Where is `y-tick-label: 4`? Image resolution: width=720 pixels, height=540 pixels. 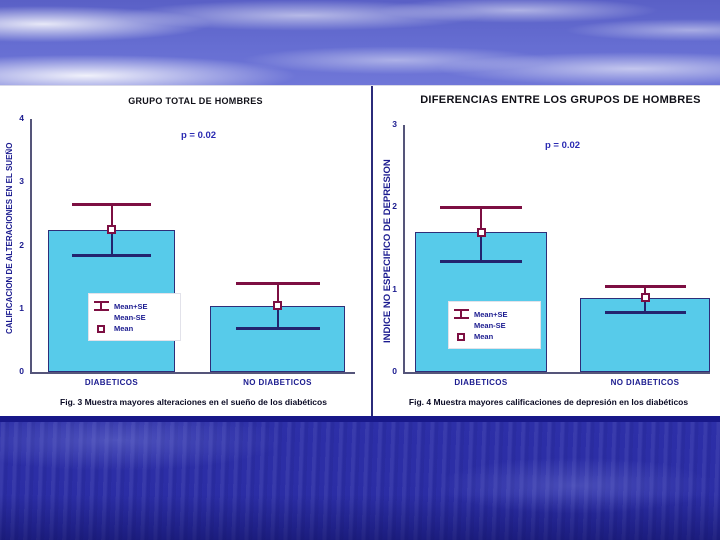 y-tick-label: 4 is located at coordinates (21, 118).